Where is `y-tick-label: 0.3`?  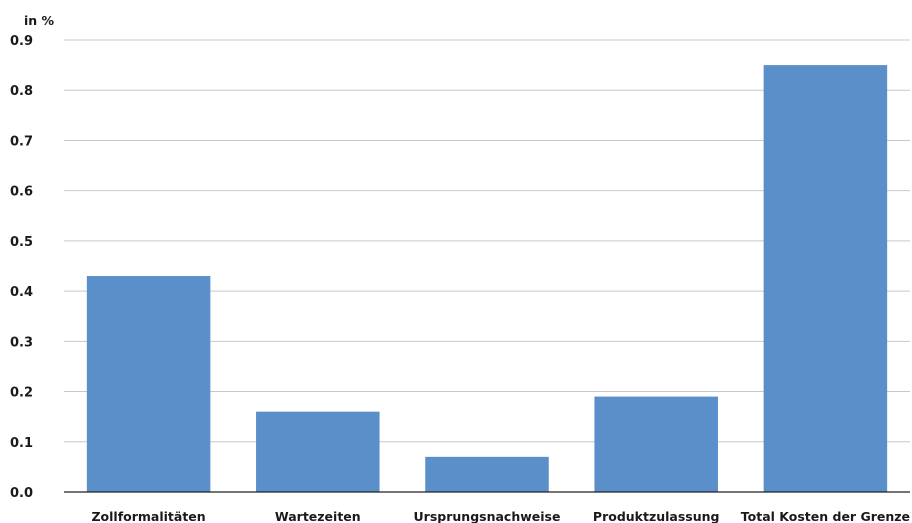 y-tick-label: 0.3 is located at coordinates (21, 342).